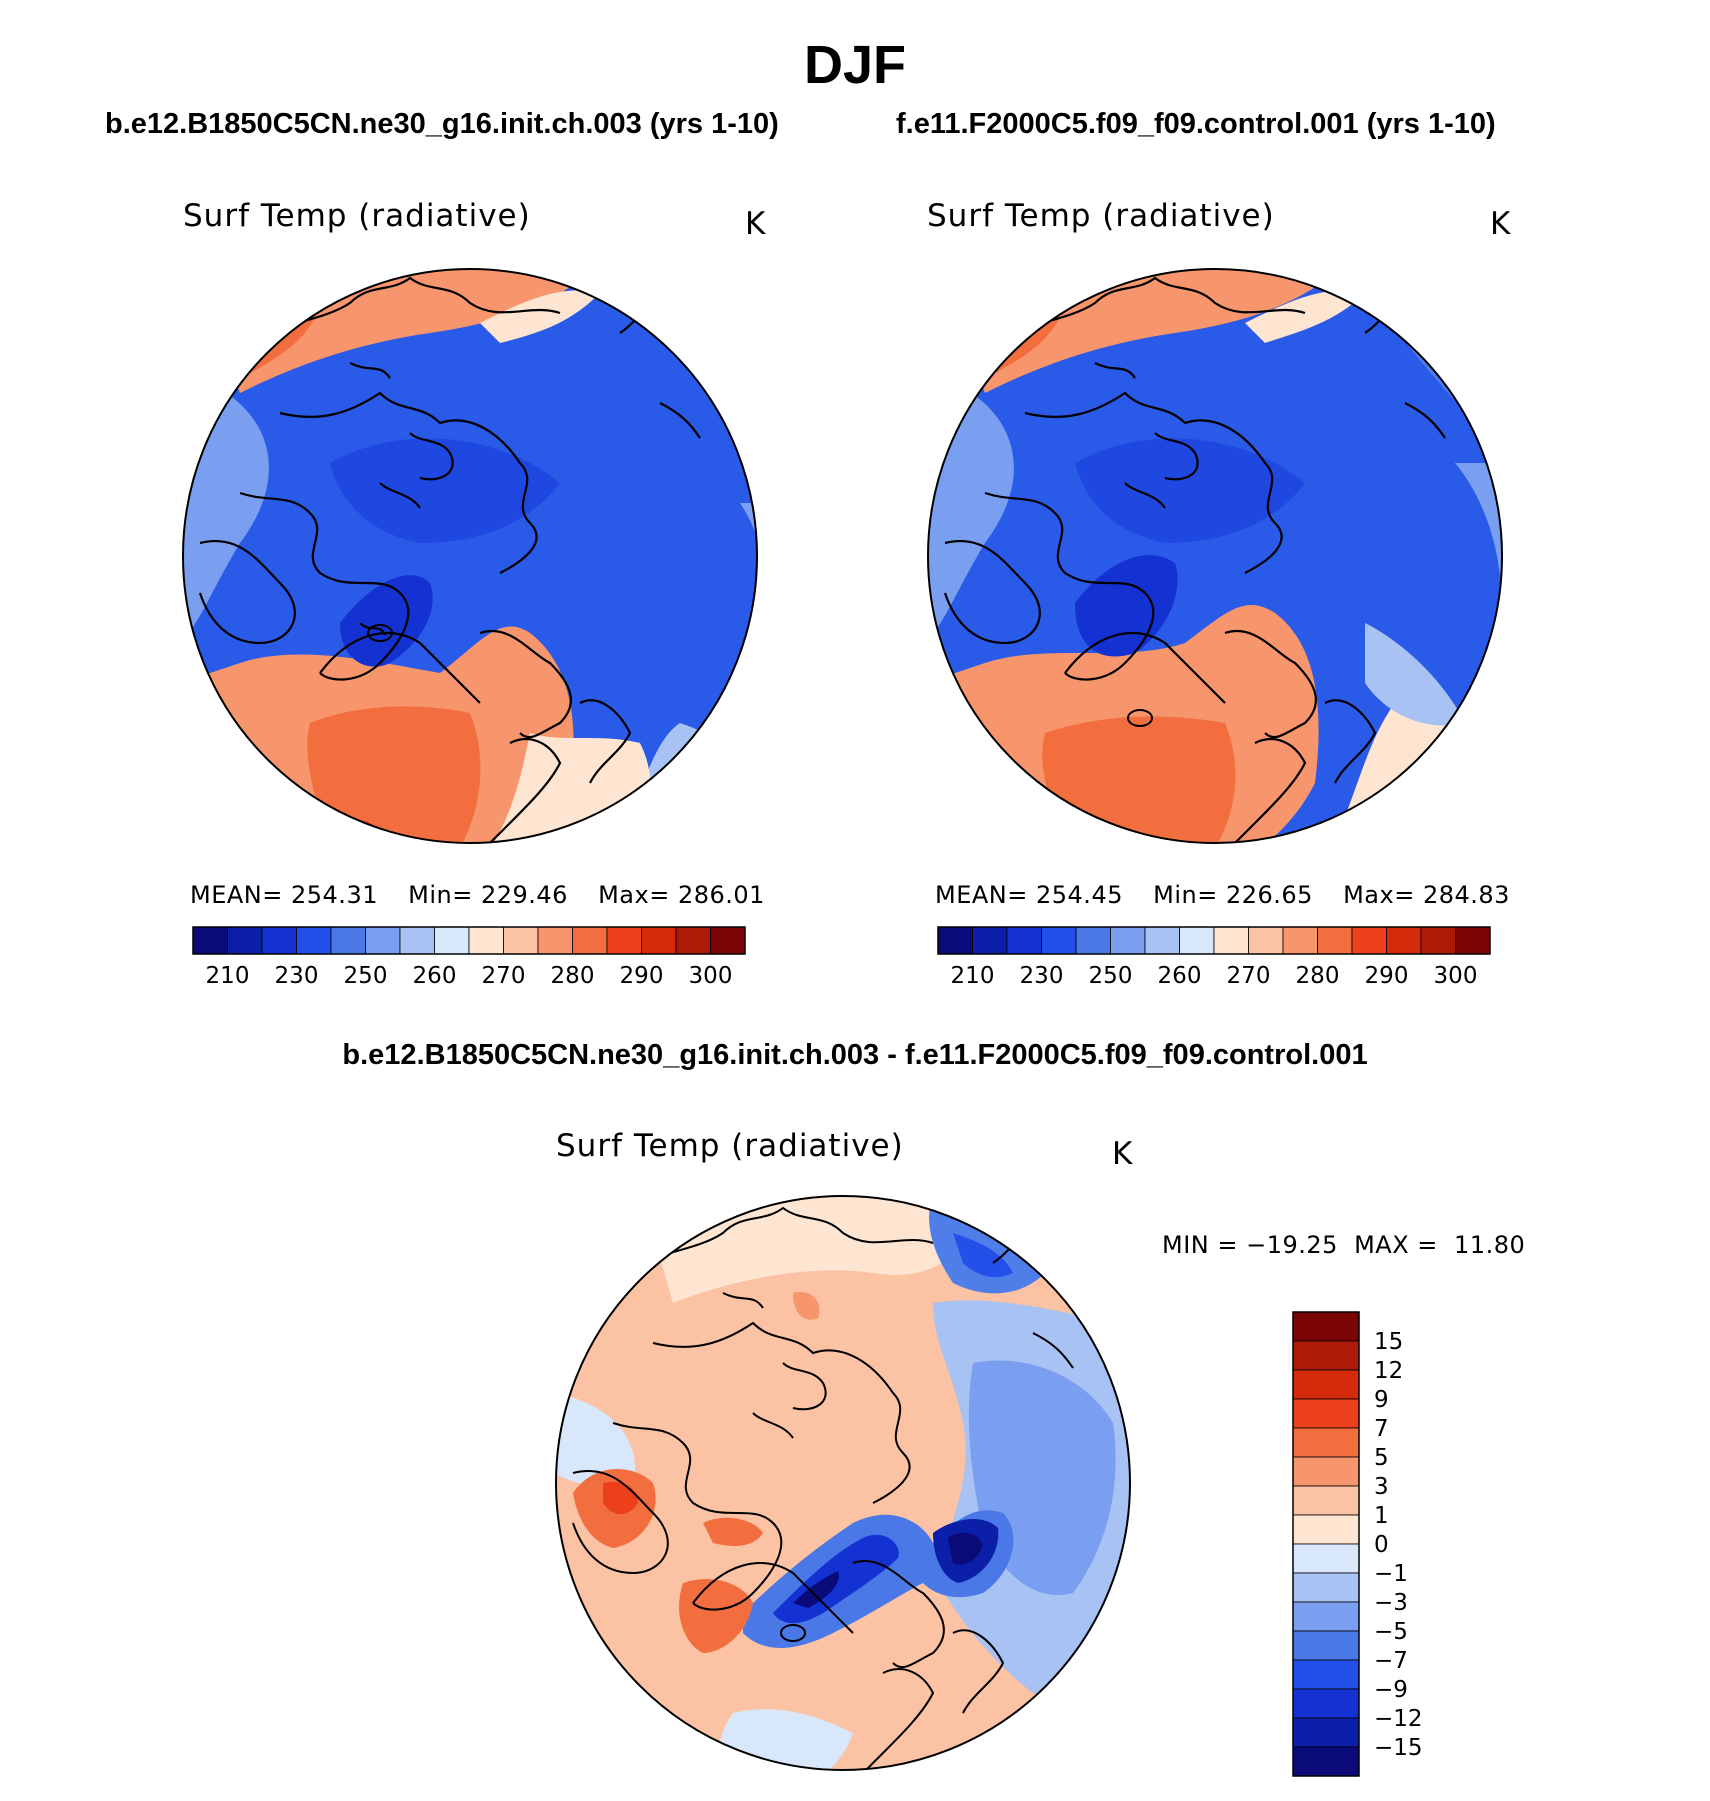  I want to click on panel2-mean-label: MEAN=, so click(981, 895).